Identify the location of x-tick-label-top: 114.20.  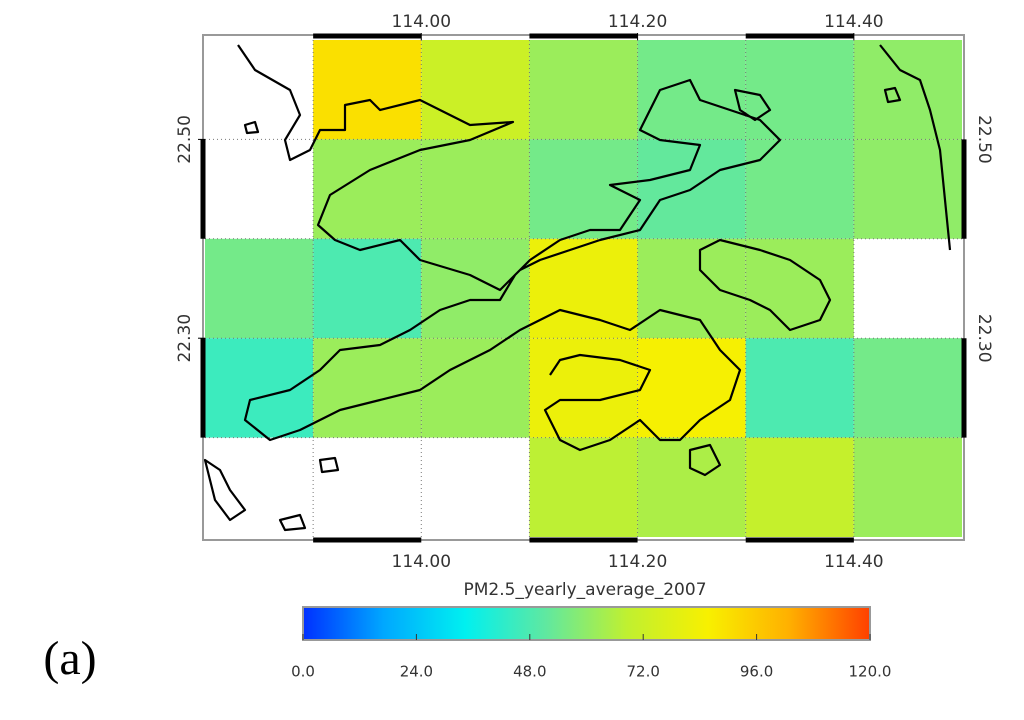
(637, 22).